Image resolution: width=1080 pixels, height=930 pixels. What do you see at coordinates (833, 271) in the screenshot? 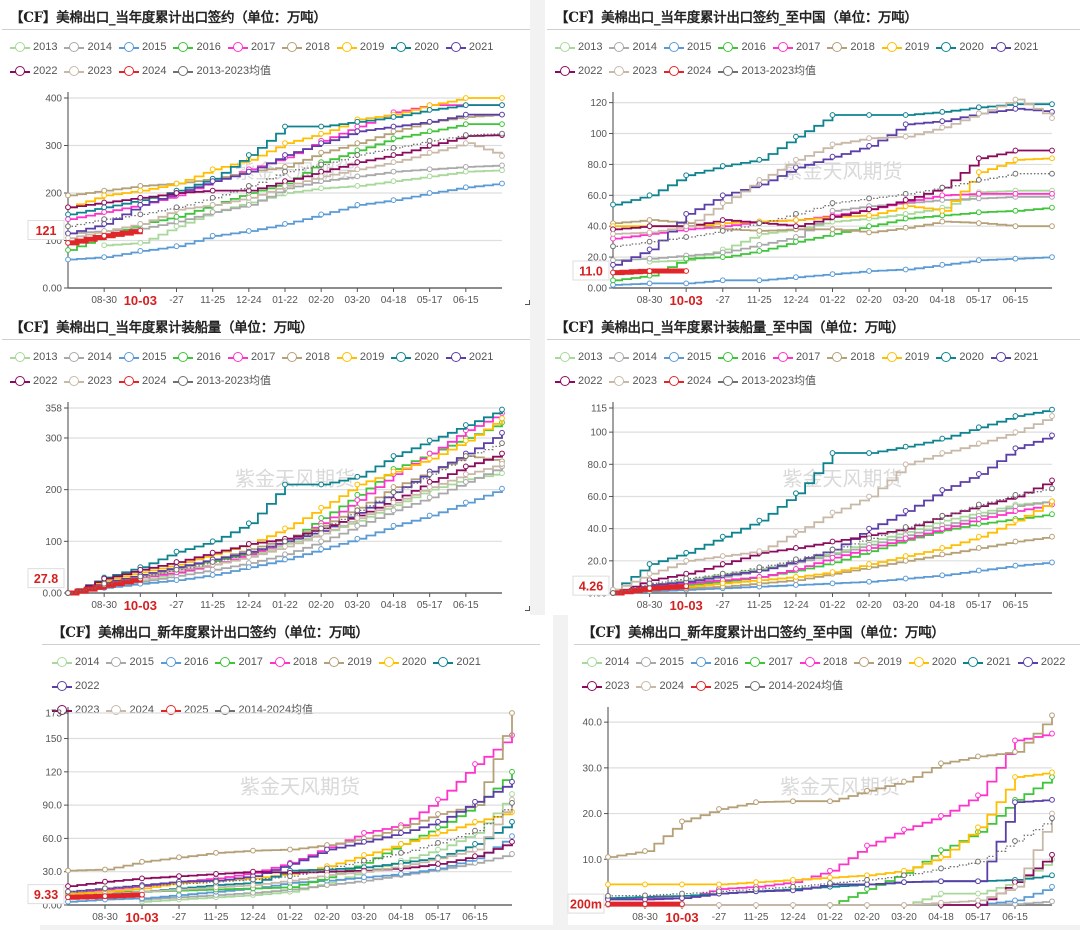
I see `series-line-2015` at bounding box center [833, 271].